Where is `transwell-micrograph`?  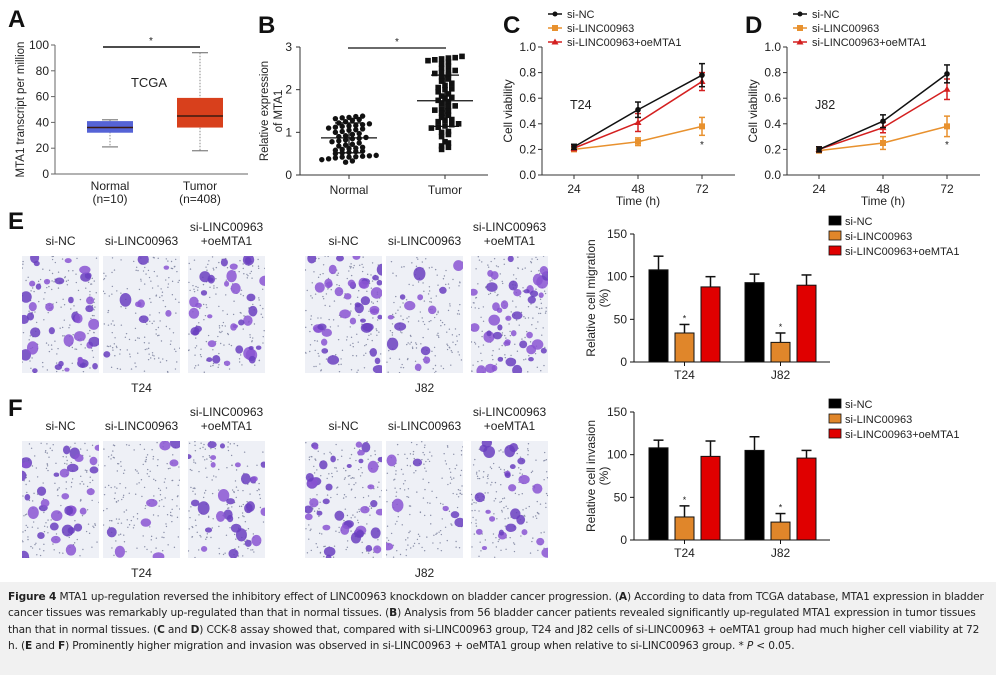
transwell-micrograph is located at coordinates (343, 499).